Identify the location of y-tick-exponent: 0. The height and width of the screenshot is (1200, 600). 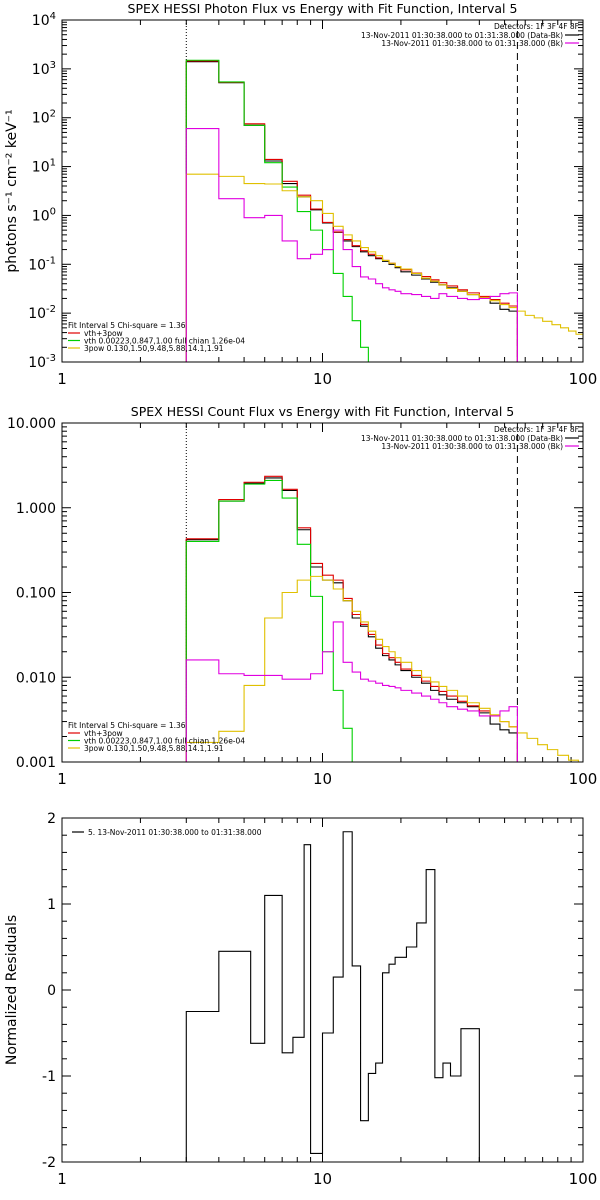
(53, 211).